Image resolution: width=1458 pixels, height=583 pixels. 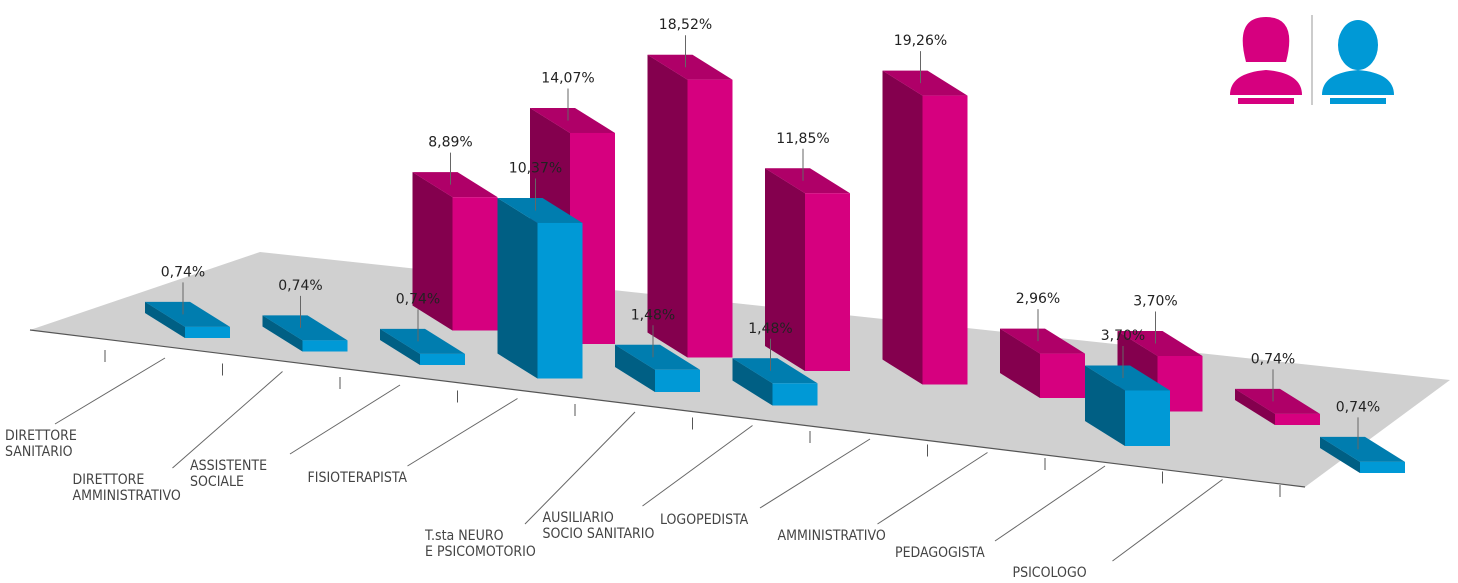 I want to click on x-tick-label: DIRETTORE SANITARIO, so click(x=41, y=444).